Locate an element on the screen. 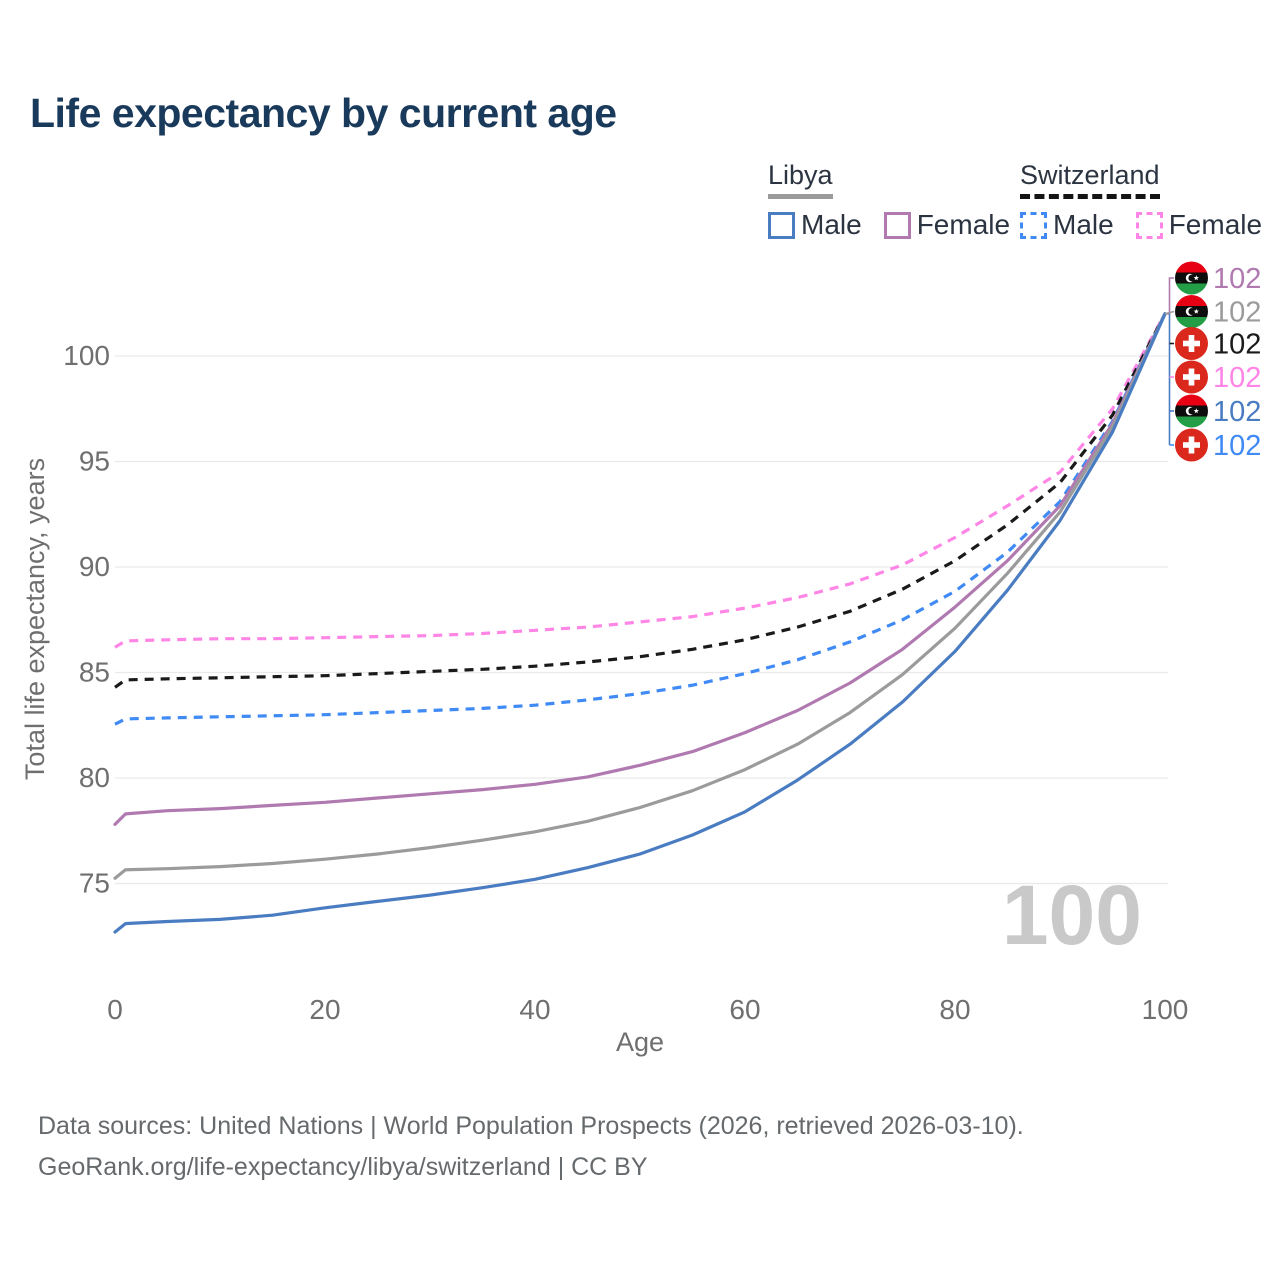  legend-item-switzerland-female: Female is located at coordinates (1199, 225).